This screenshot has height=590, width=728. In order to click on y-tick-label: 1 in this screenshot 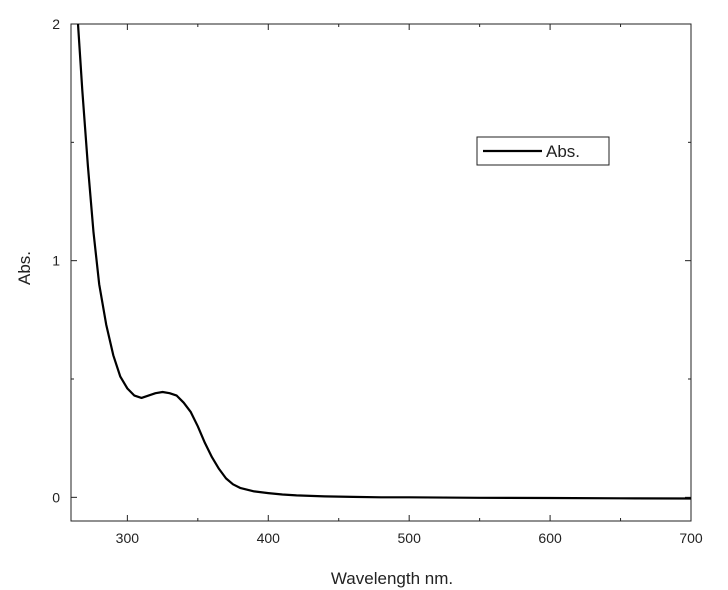, I will do `click(56, 261)`.